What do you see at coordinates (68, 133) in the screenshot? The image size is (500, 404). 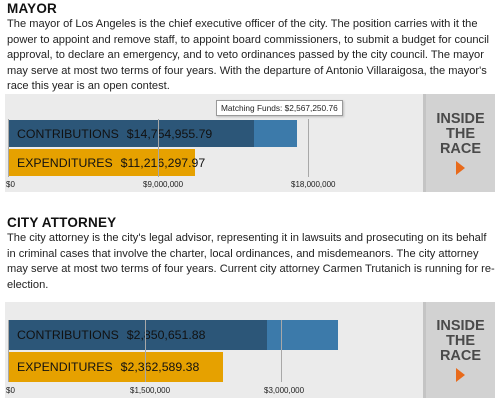 I see `mayor-contributions-label: CONTRIBUTIONS` at bounding box center [68, 133].